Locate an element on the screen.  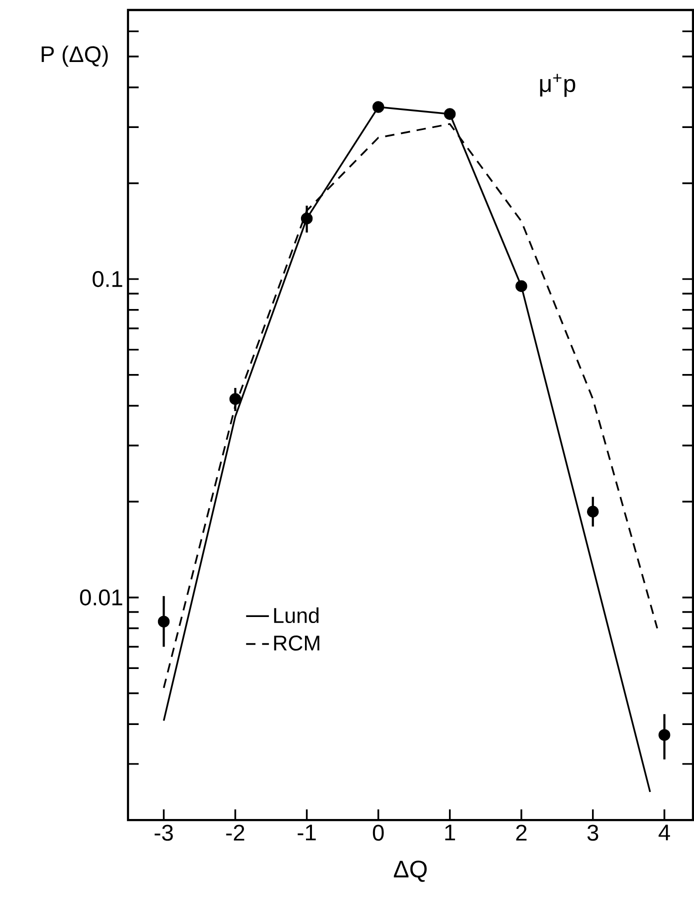
x-tick-label: -1 is located at coordinates (307, 832).